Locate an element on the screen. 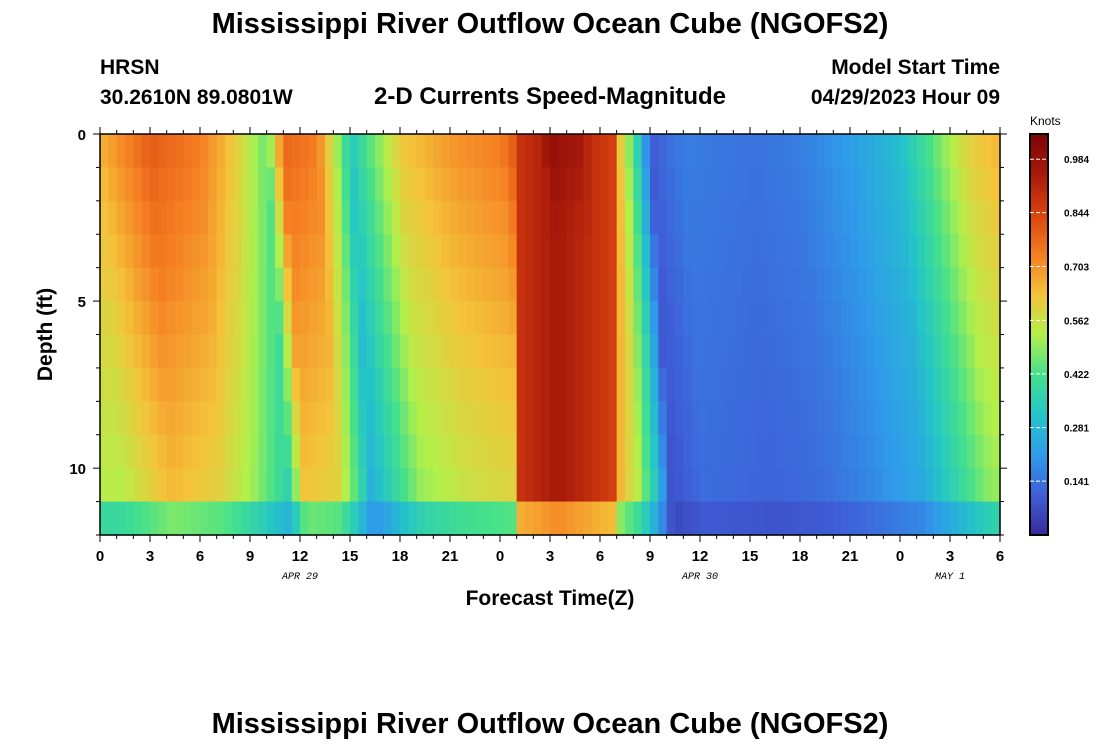 The image size is (1100, 750). y-axis-label: Depth (ft) is located at coordinates (45, 334).